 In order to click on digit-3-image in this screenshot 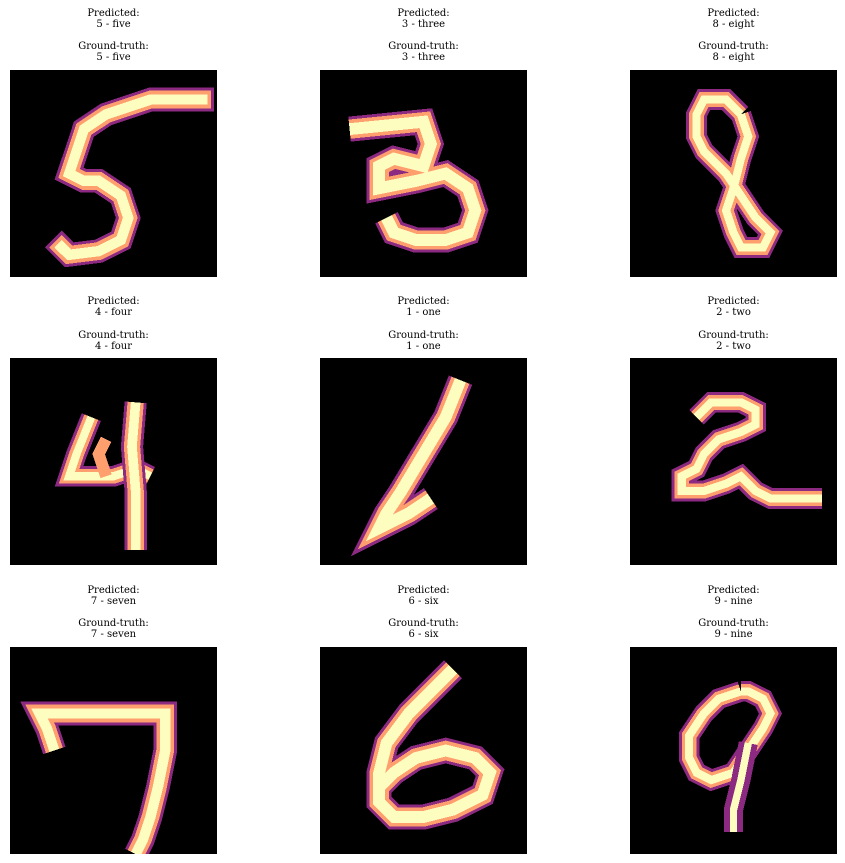, I will do `click(418, 180)`.